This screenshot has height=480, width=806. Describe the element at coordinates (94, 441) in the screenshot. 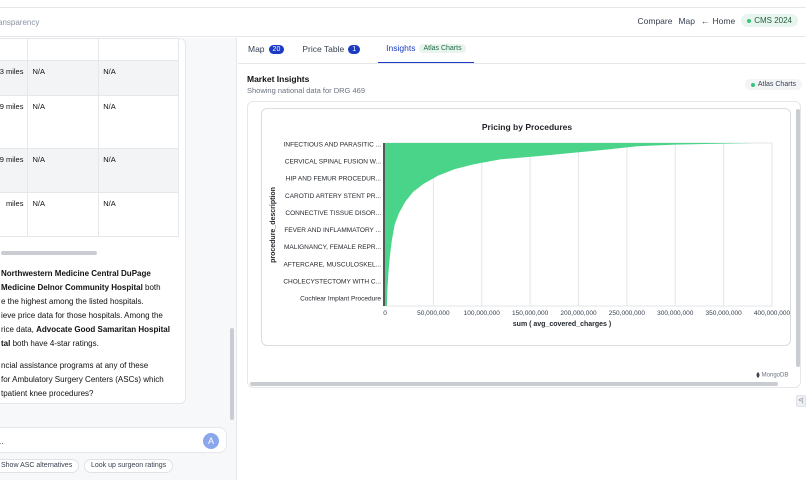

I see `chat-input` at that location.